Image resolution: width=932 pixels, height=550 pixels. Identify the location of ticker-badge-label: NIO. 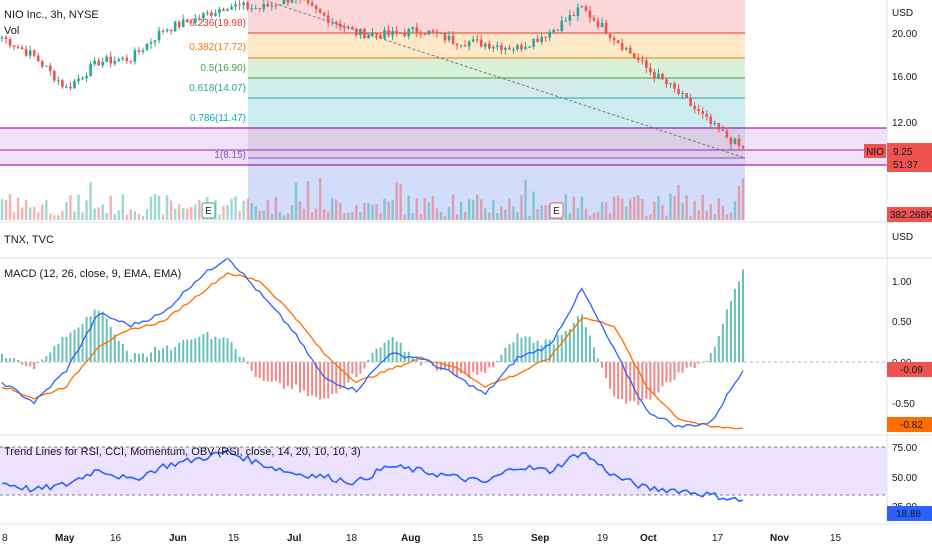
(875, 152).